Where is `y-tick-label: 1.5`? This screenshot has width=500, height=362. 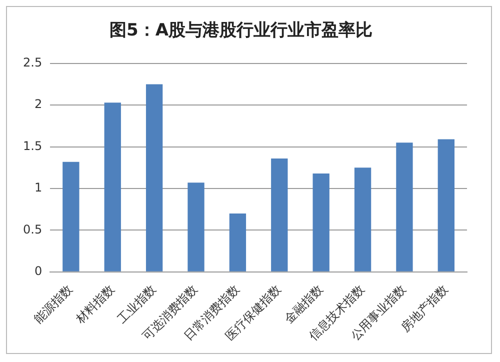
y-tick-label: 1.5 is located at coordinates (32, 145).